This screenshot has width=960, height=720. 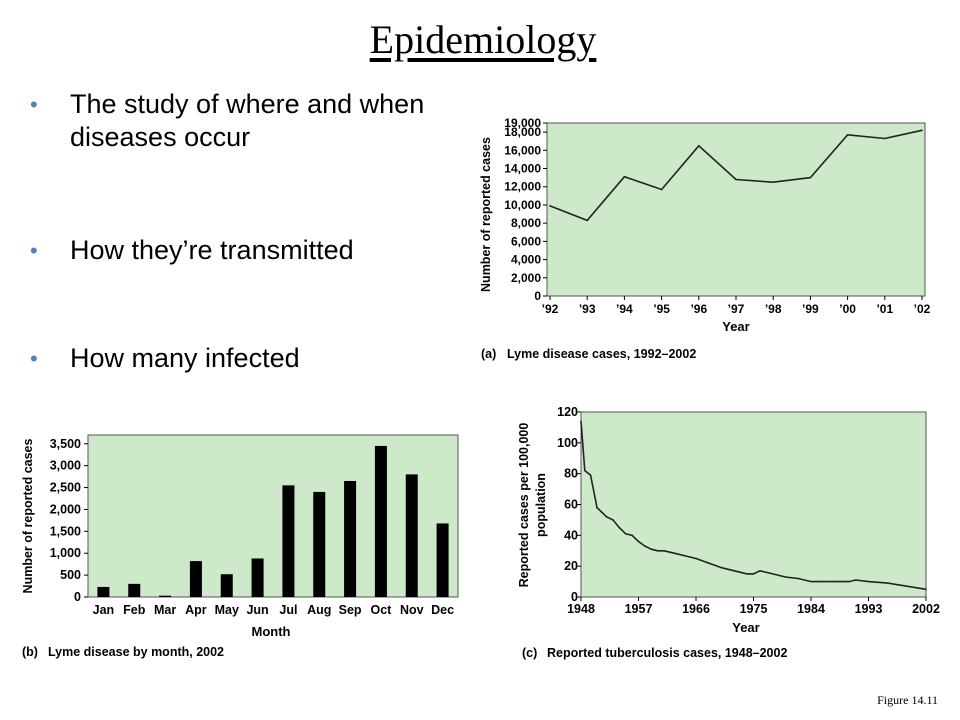 I want to click on chart-a-x-tick-label: ’00, so click(x=847, y=309).